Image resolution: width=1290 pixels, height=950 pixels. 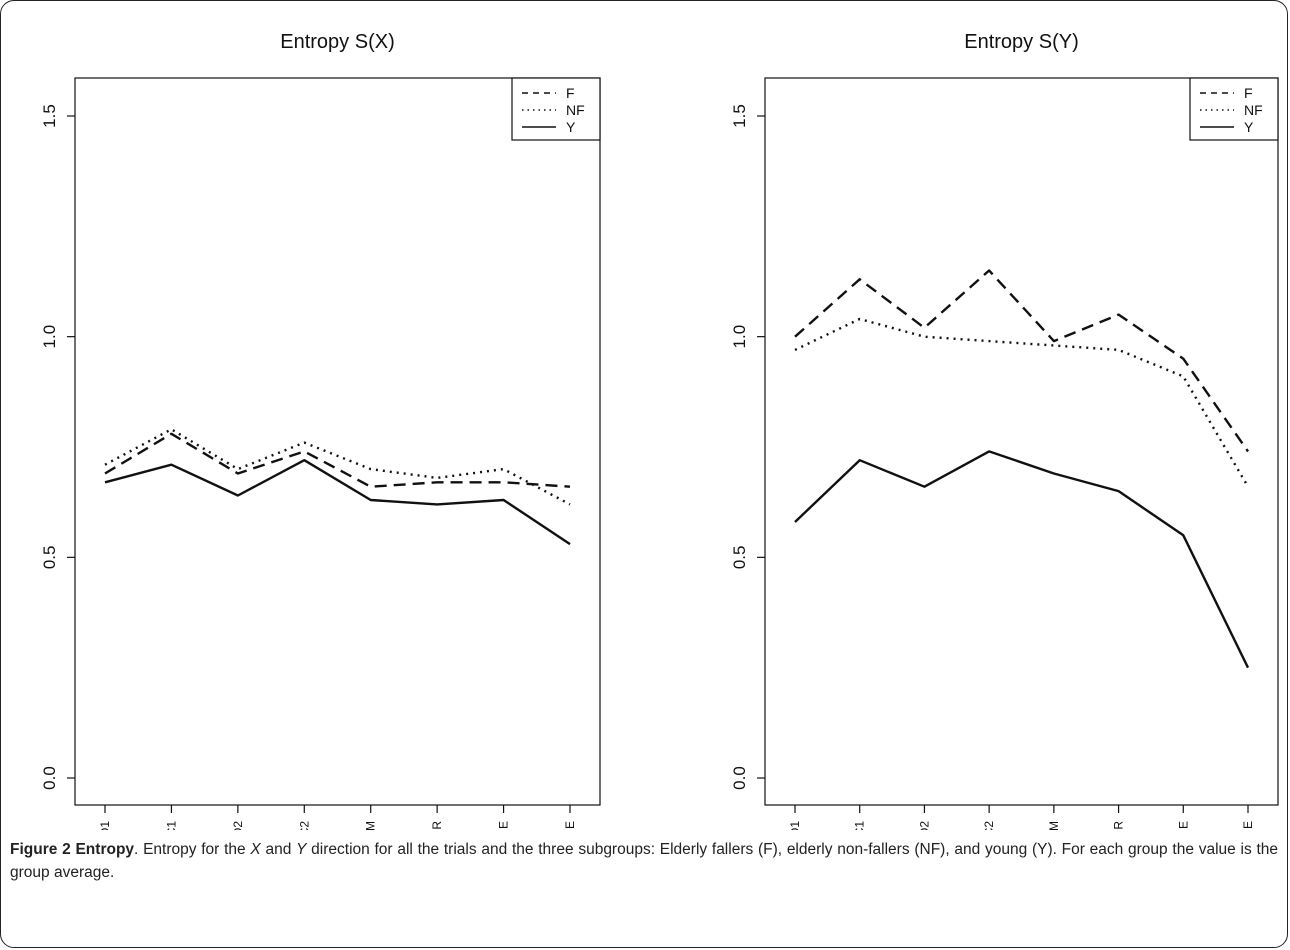 I want to click on caption-label: Figure 2 Entropy, so click(x=72, y=849).